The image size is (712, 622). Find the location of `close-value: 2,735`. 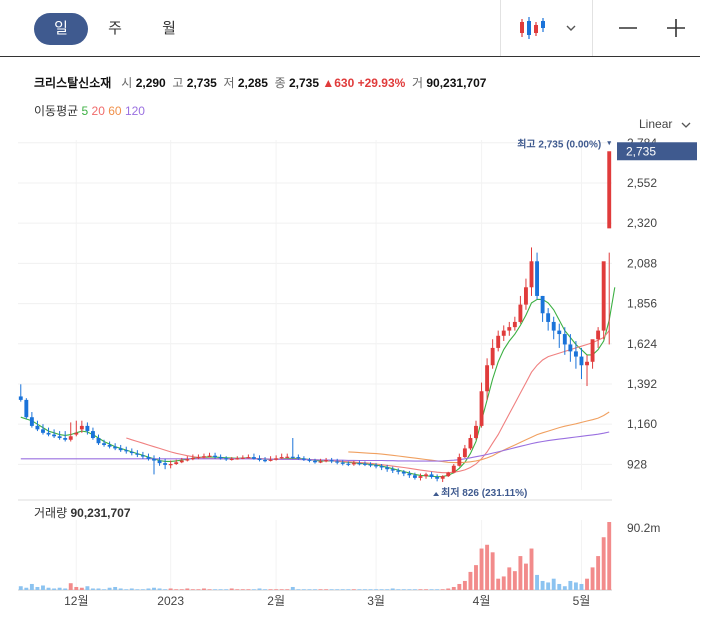

close-value: 2,735 is located at coordinates (303, 83).